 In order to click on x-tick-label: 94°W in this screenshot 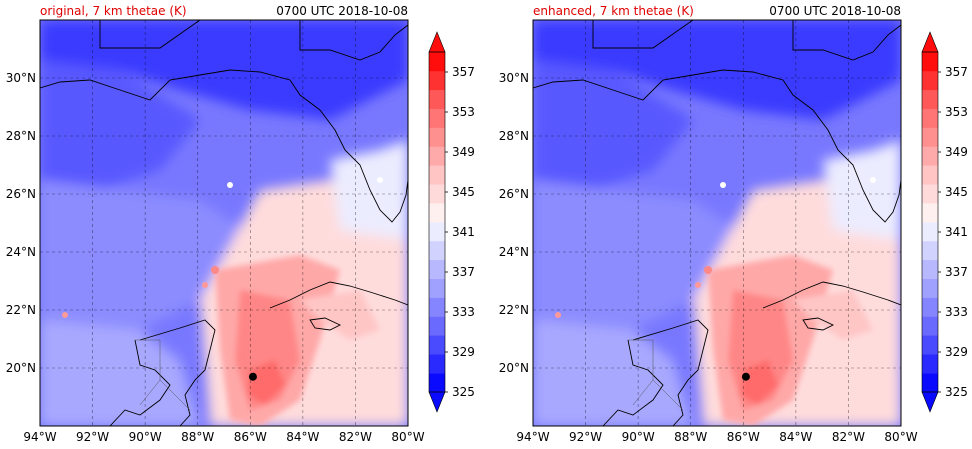, I will do `click(532, 437)`.